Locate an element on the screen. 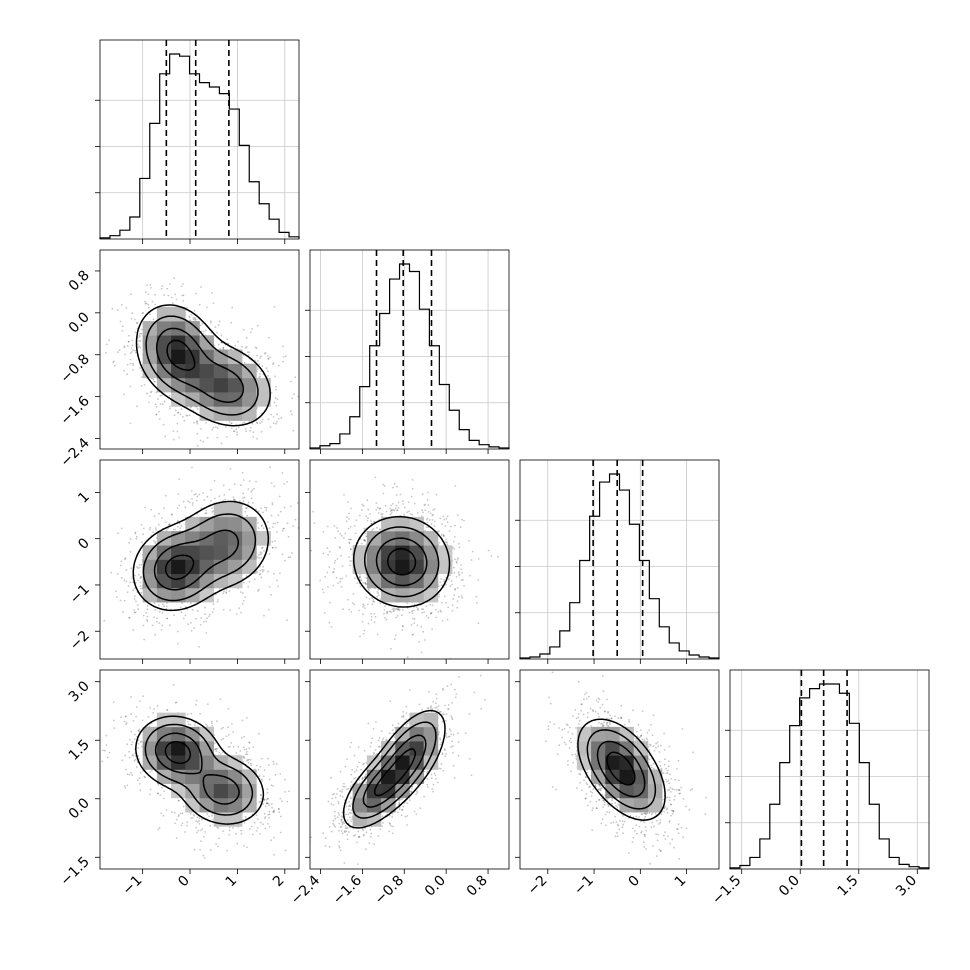 This screenshot has width=970, height=970. histogram-step is located at coordinates (619, 566).